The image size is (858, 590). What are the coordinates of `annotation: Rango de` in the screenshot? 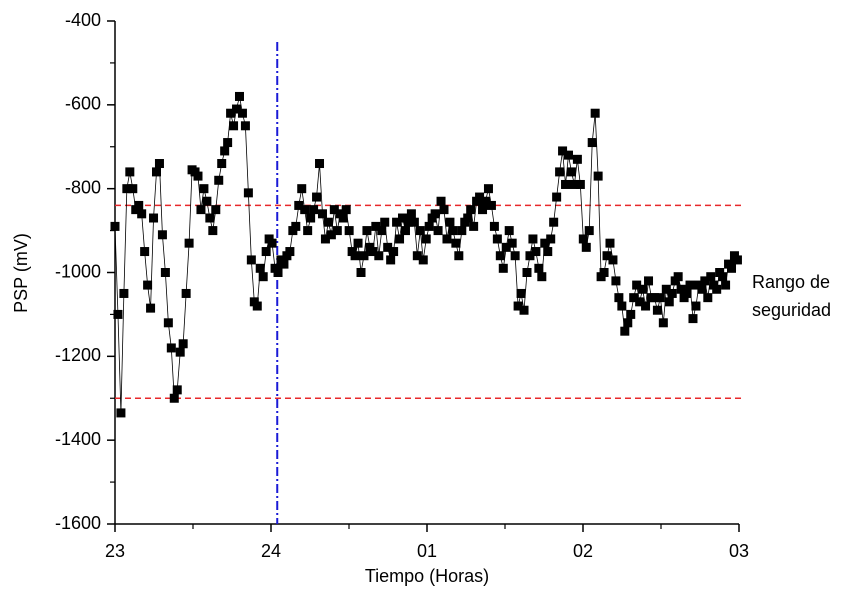 It's located at (791, 282).